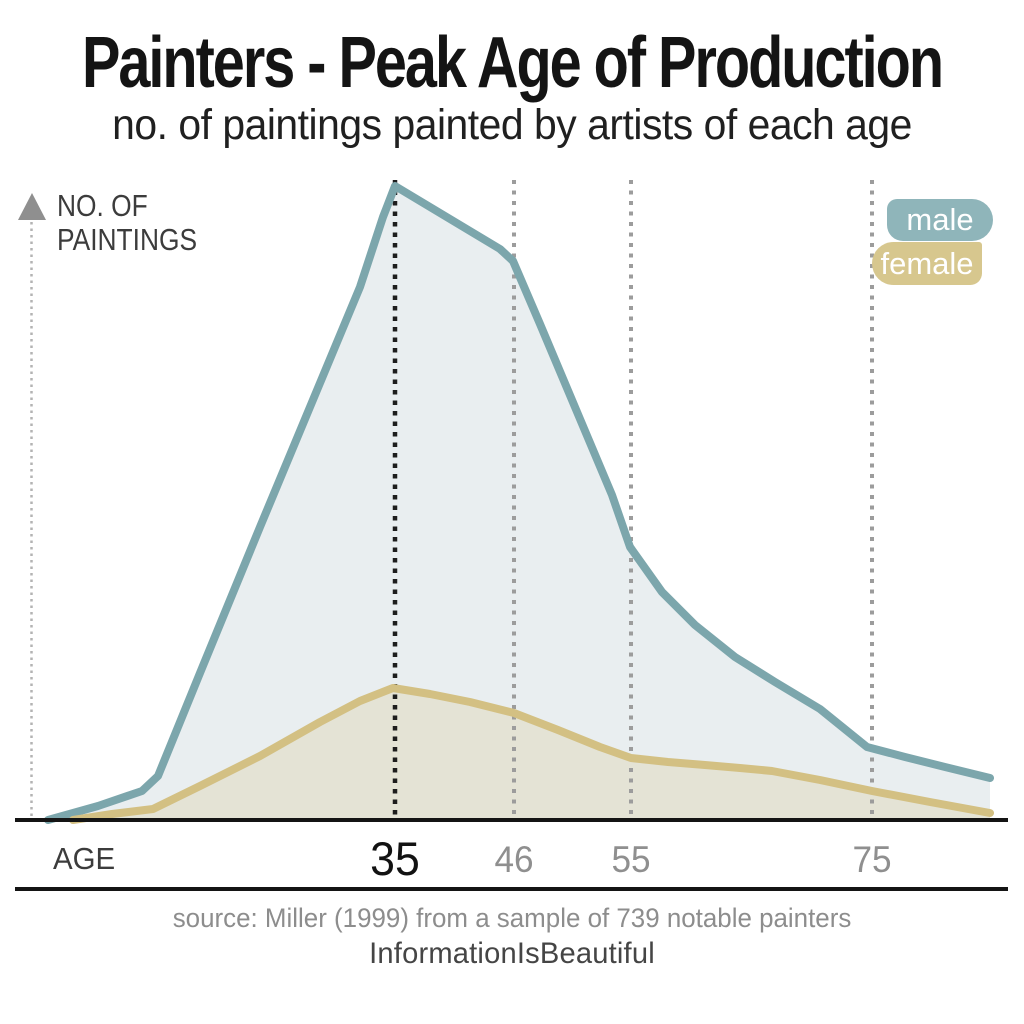 The width and height of the screenshot is (1024, 1024). I want to click on legend-female-pill: female, so click(927, 263).